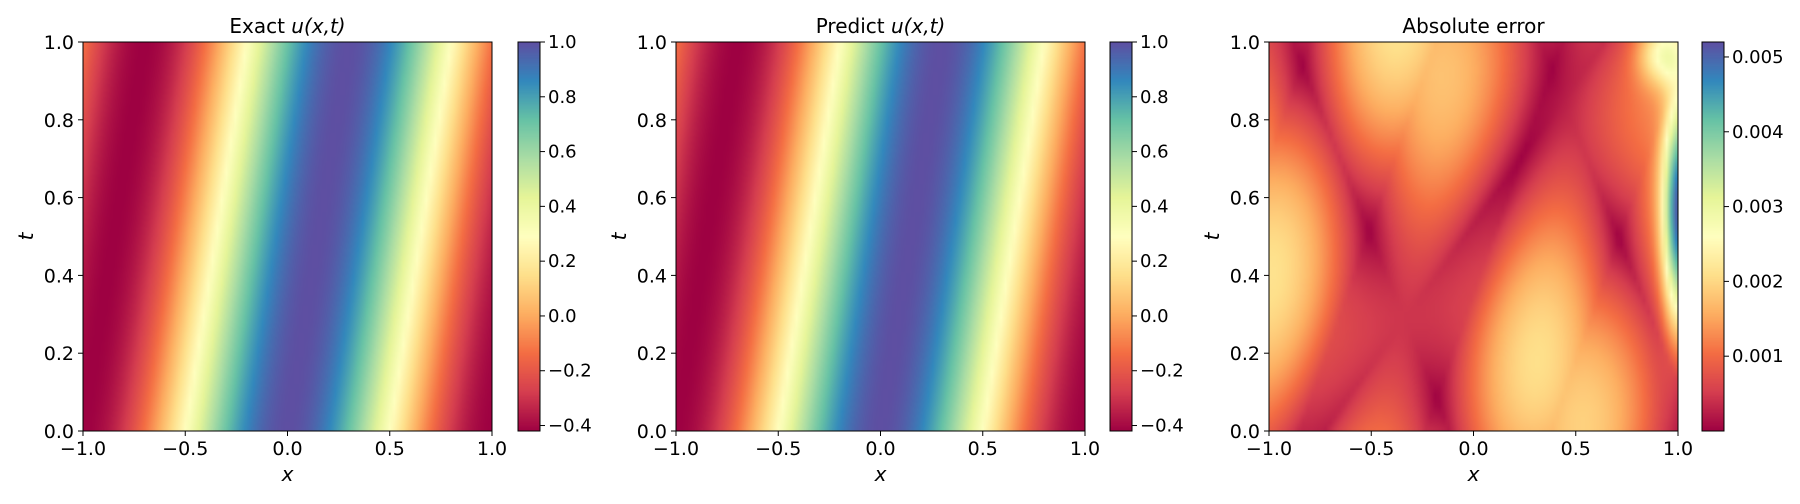  What do you see at coordinates (1758, 281) in the screenshot?
I see `colorbar-tick-label: 0.002` at bounding box center [1758, 281].